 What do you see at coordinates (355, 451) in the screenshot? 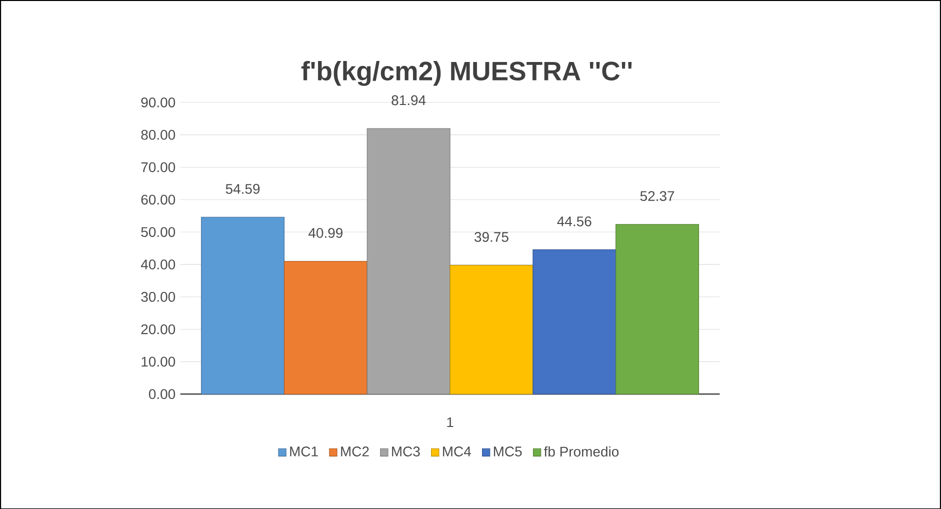
I see `legend-label: MC2` at bounding box center [355, 451].